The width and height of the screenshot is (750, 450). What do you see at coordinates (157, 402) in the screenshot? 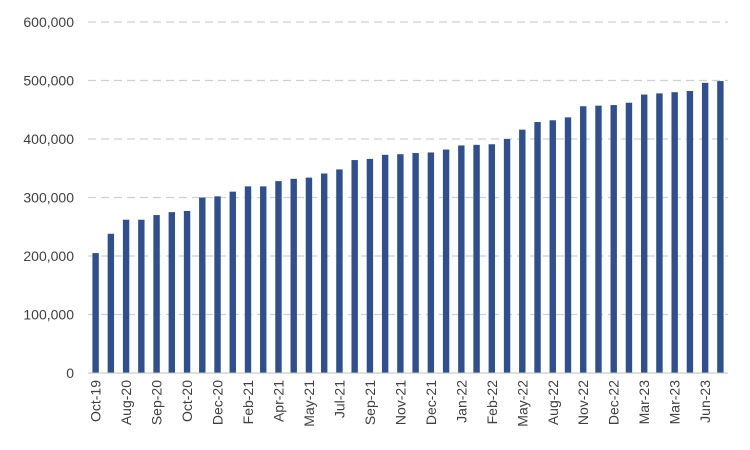
I see `x-tick-label: Sep-20` at bounding box center [157, 402].